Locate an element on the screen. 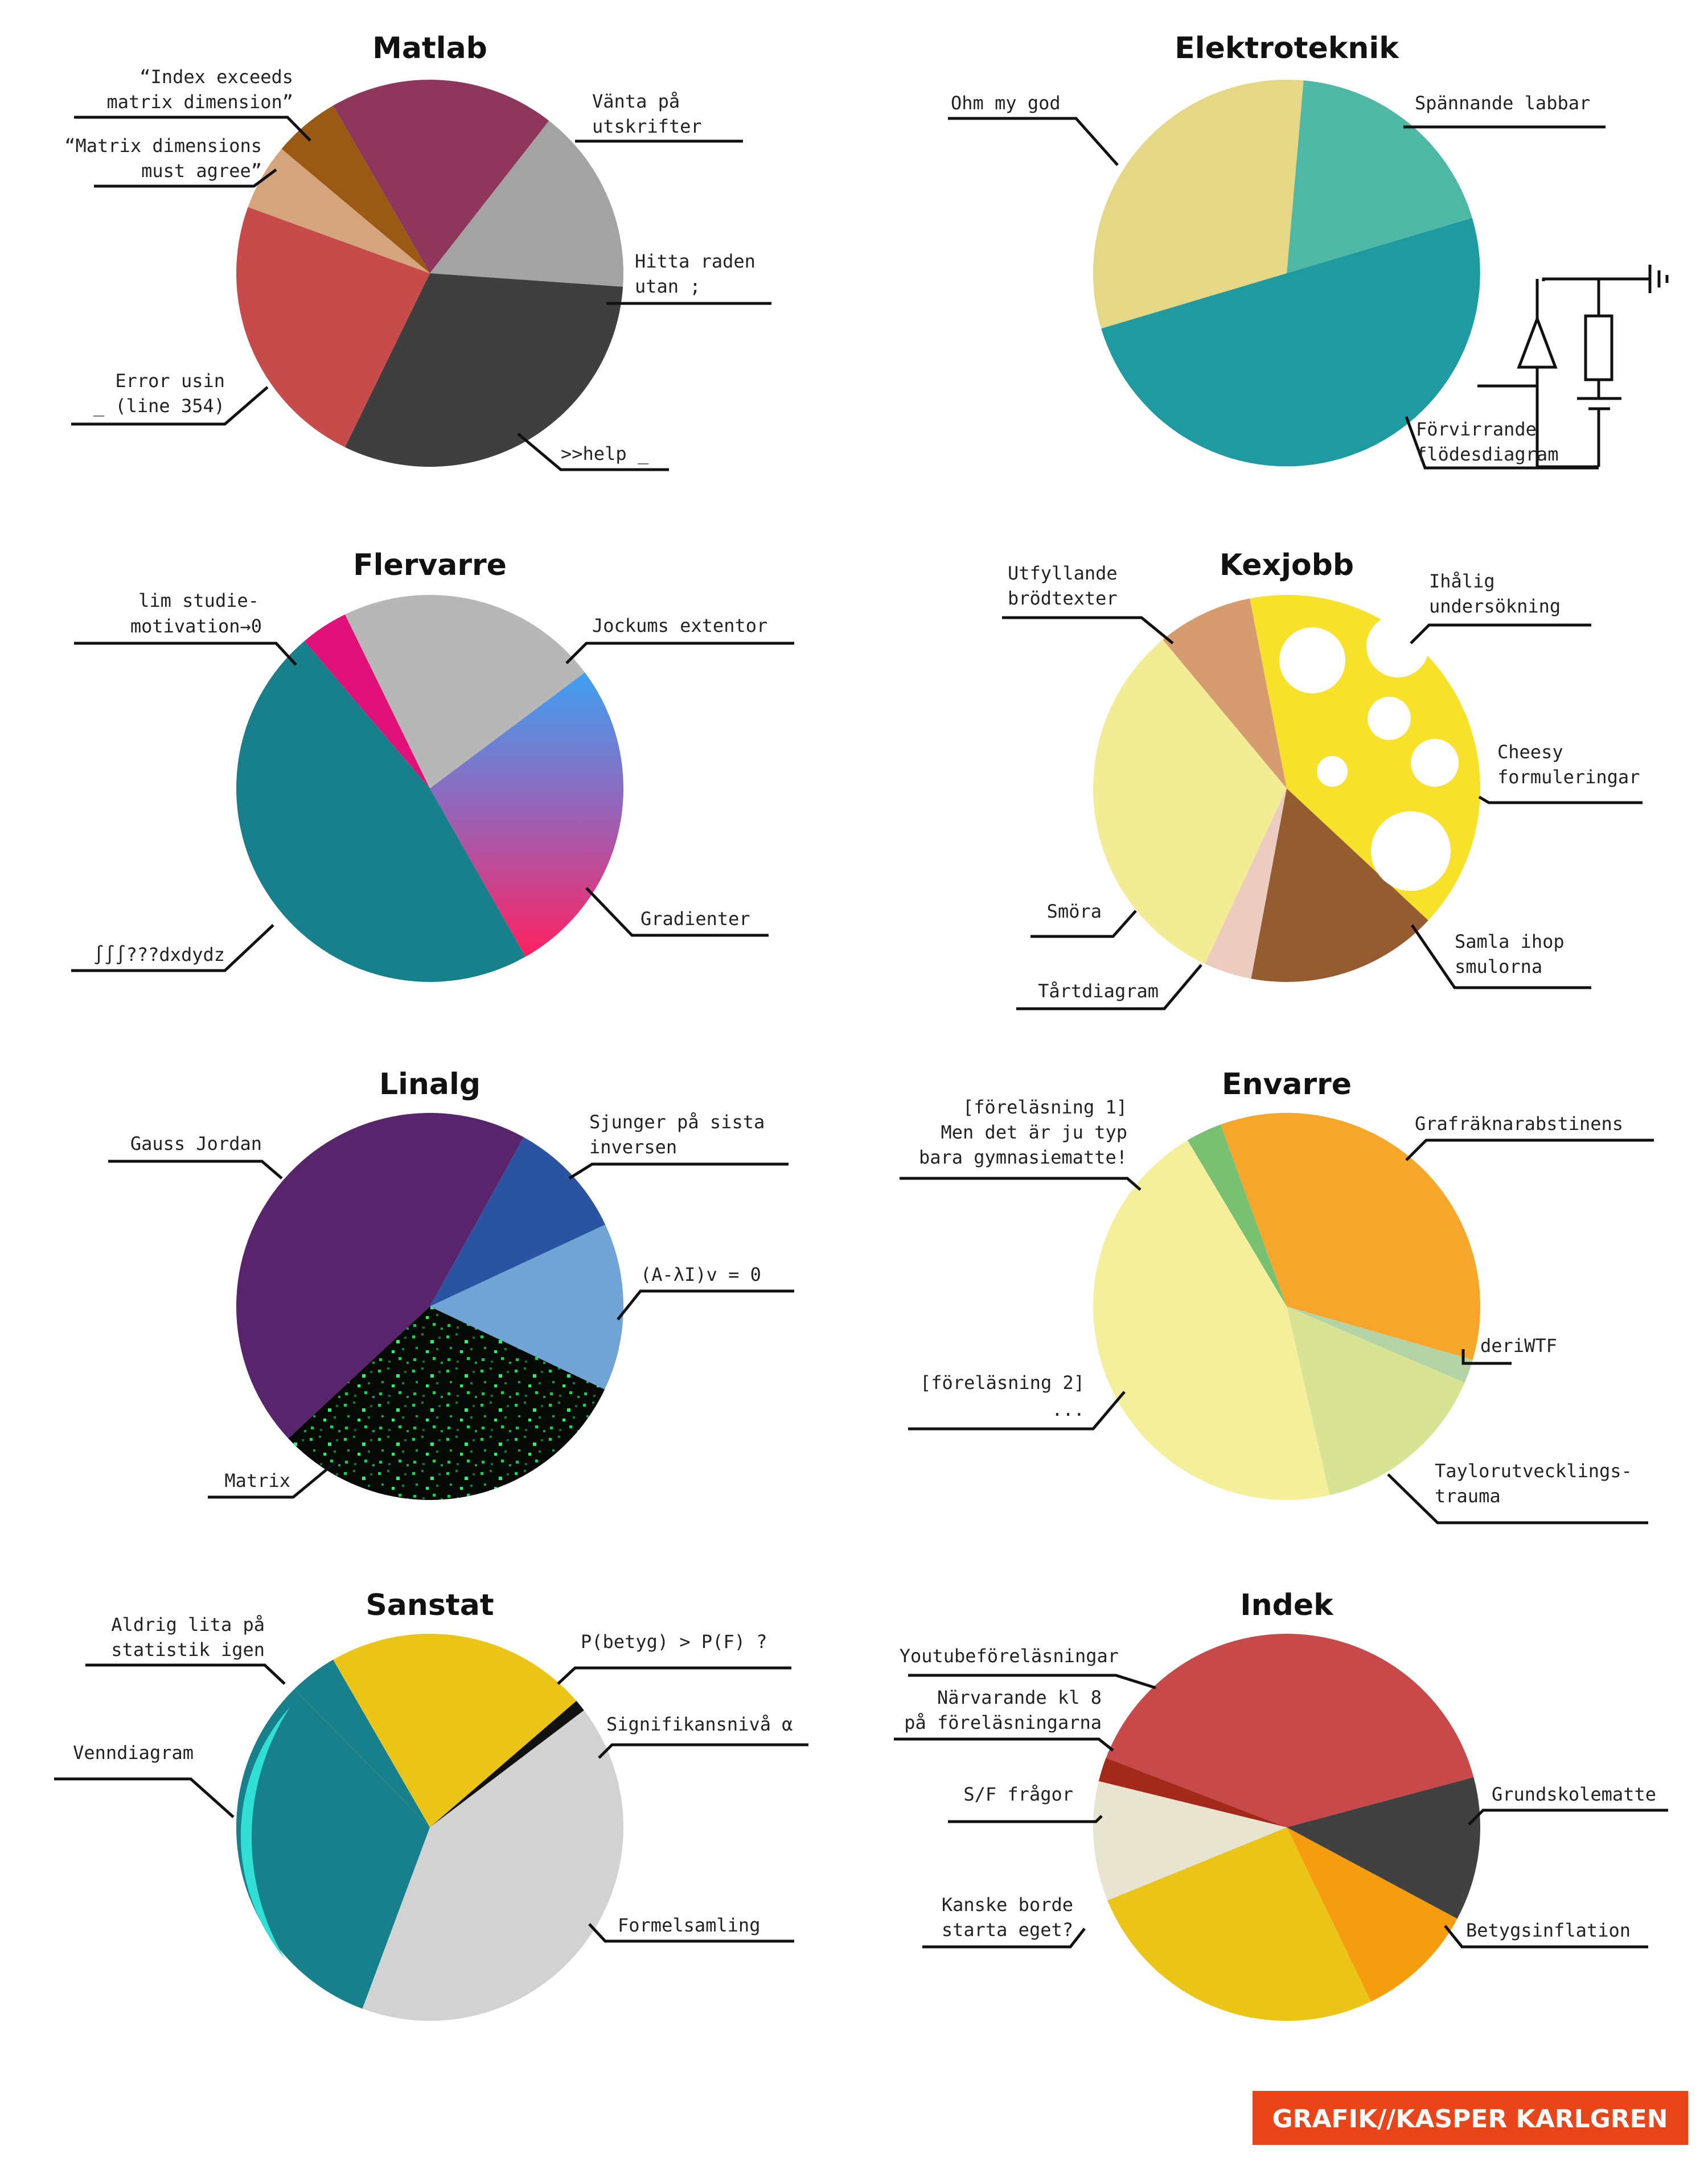 This screenshot has height=2170, width=1708. label-narvarande: på föreläsningarna is located at coordinates (1003, 1722).